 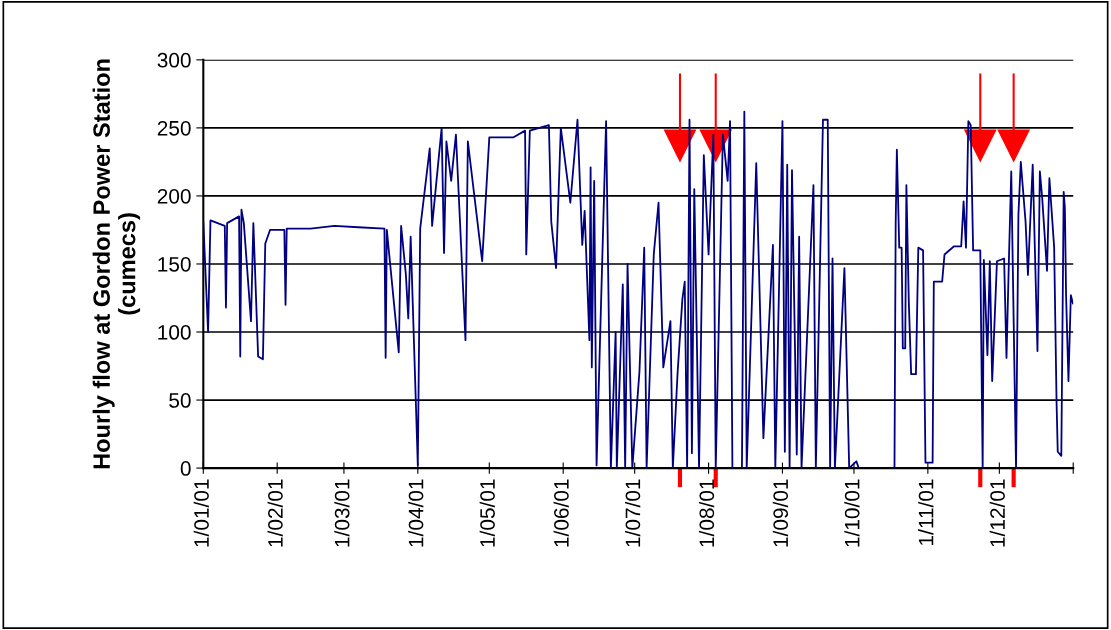 I want to click on y-tick-label: 50, so click(x=180, y=400).